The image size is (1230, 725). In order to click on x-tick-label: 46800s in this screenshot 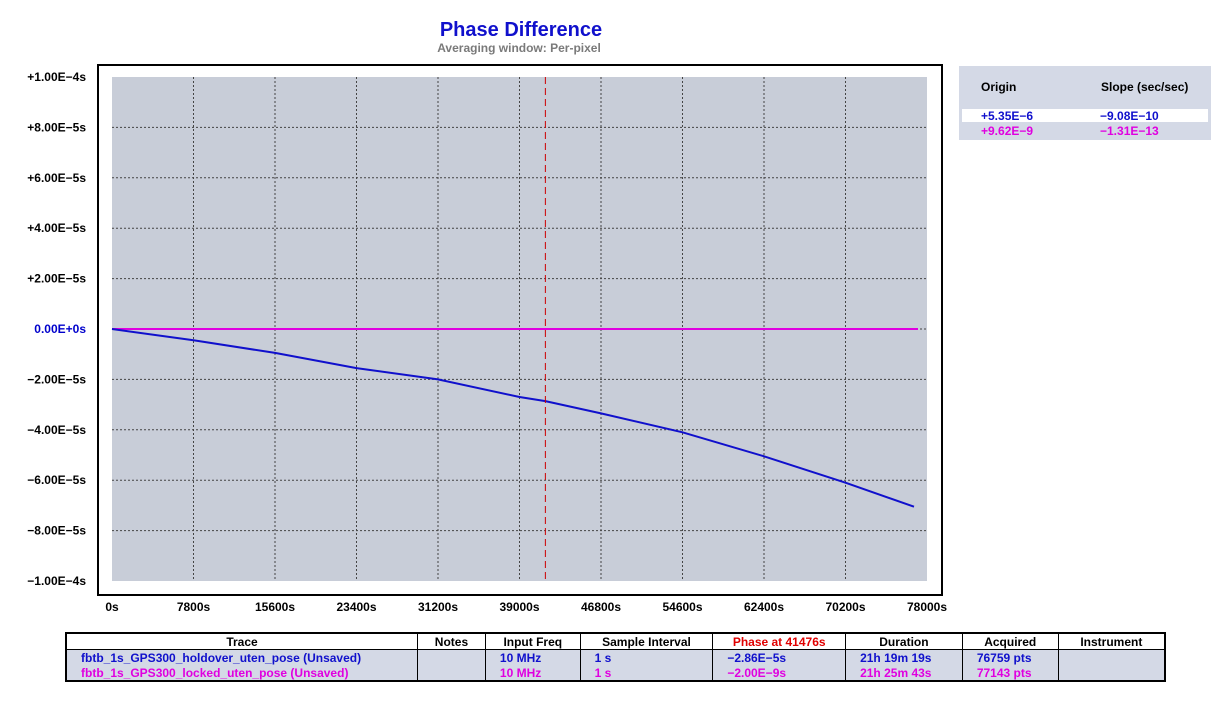, I will do `click(601, 607)`.